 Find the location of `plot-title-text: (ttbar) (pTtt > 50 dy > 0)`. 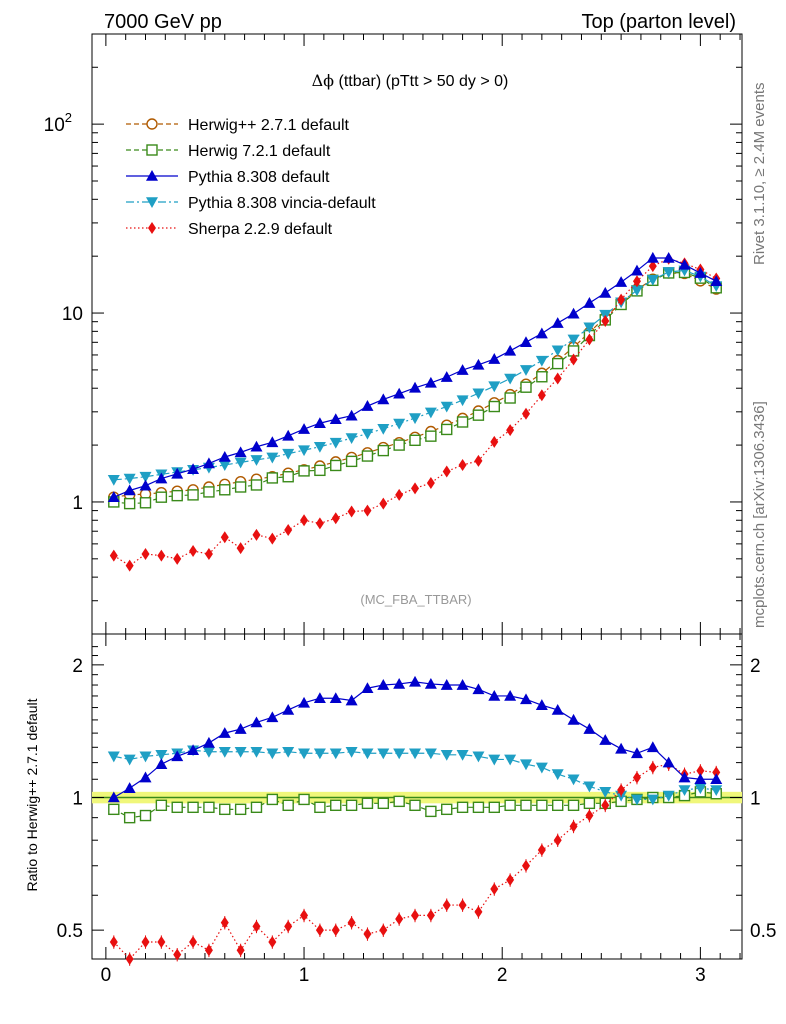

plot-title-text: (ttbar) (pTtt > 50 dy > 0) is located at coordinates (421, 81).